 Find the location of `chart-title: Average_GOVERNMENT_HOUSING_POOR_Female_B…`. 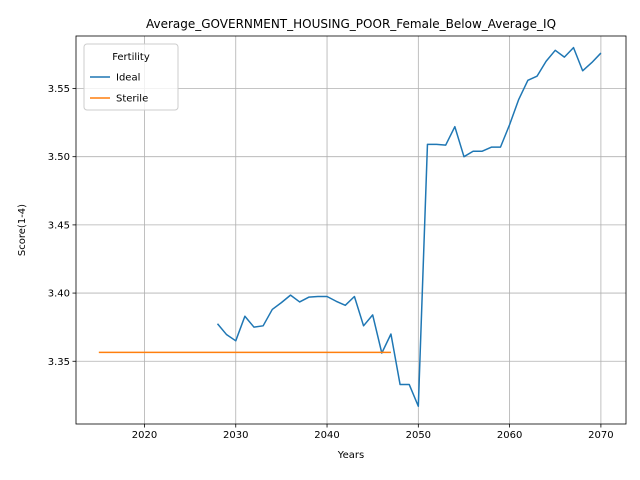

chart-title: Average_GOVERNMENT_HOUSING_POOR_Female_B… is located at coordinates (351, 24).